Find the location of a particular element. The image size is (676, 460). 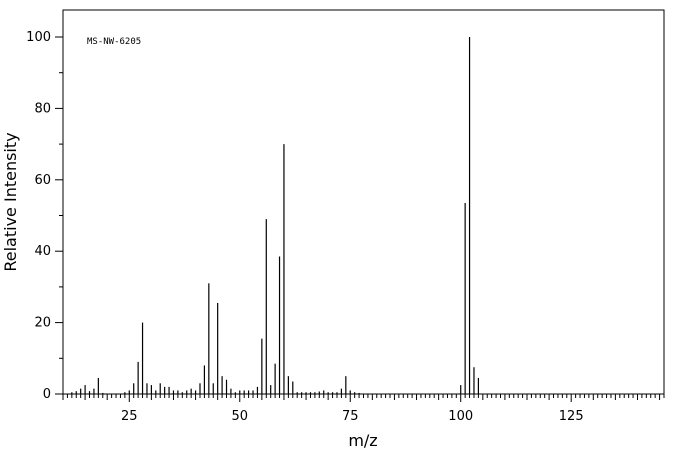

x-tick-label: 75 is located at coordinates (350, 416).